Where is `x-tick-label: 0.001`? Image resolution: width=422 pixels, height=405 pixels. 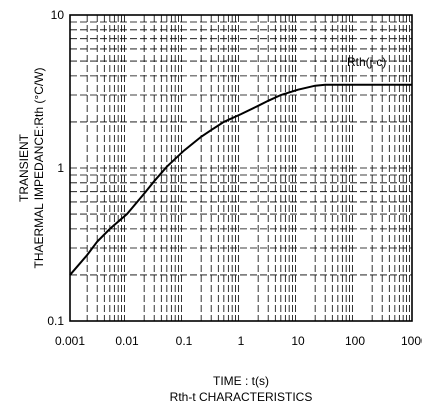 x-tick-label: 0.001 is located at coordinates (70, 341).